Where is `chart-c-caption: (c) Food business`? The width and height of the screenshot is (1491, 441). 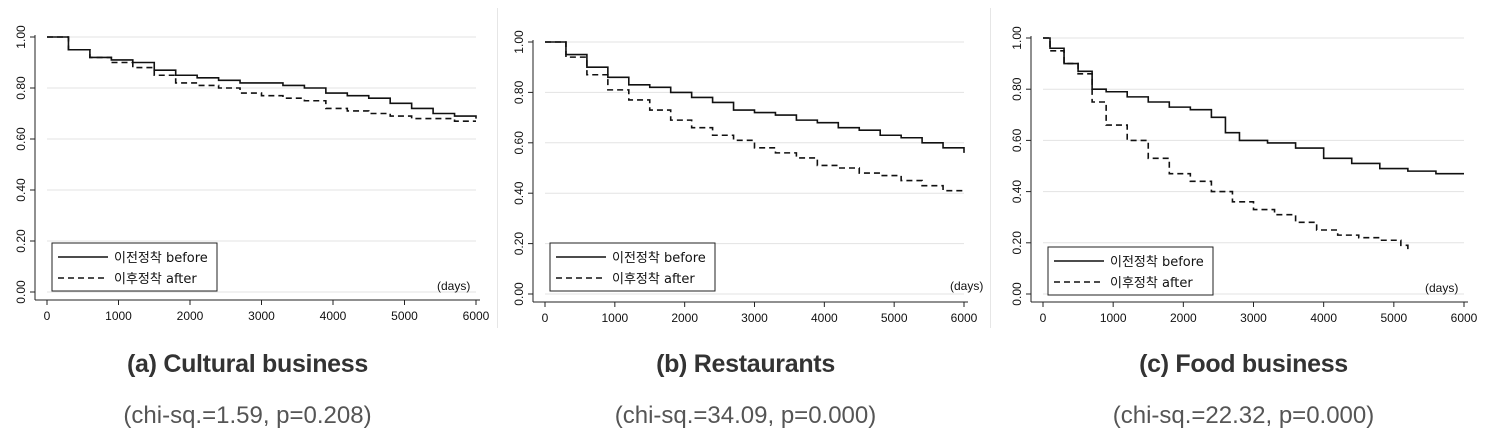 chart-c-caption: (c) Food business is located at coordinates (1243, 364).